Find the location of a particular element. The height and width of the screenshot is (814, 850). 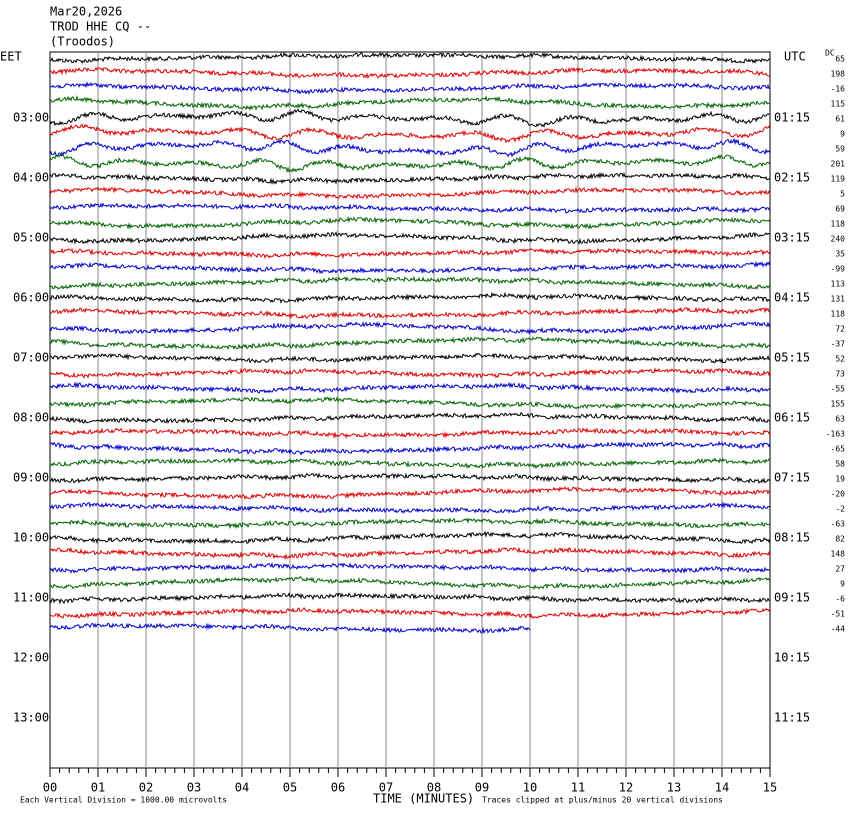

dc-value: -37 is located at coordinates (838, 344).